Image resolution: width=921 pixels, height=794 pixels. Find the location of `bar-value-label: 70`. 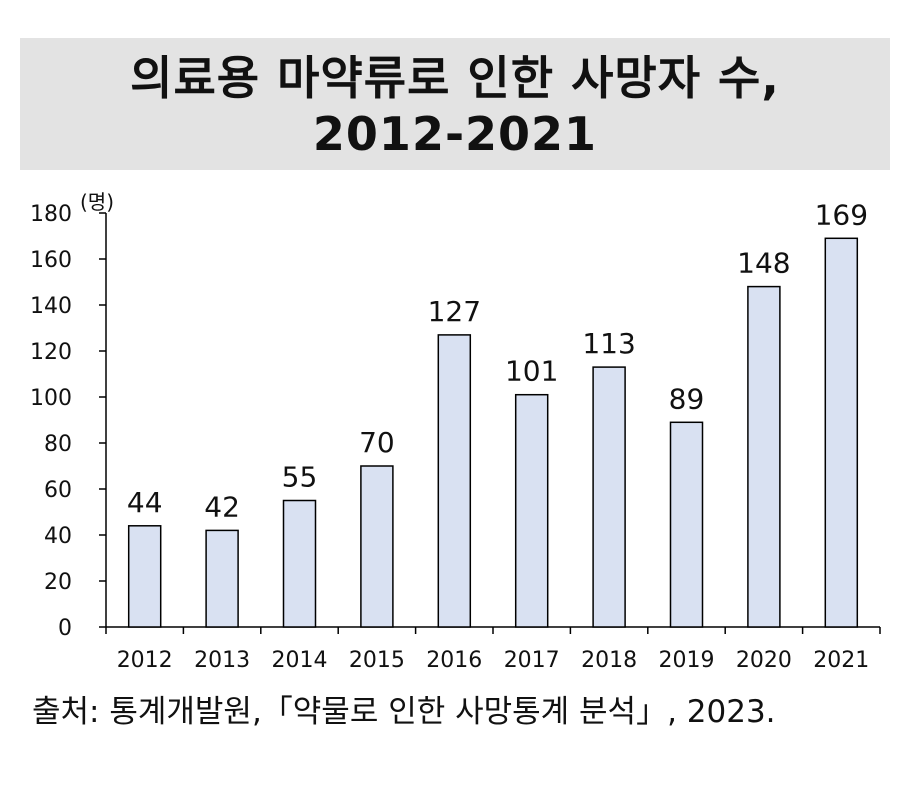

bar-value-label: 70 is located at coordinates (377, 442).